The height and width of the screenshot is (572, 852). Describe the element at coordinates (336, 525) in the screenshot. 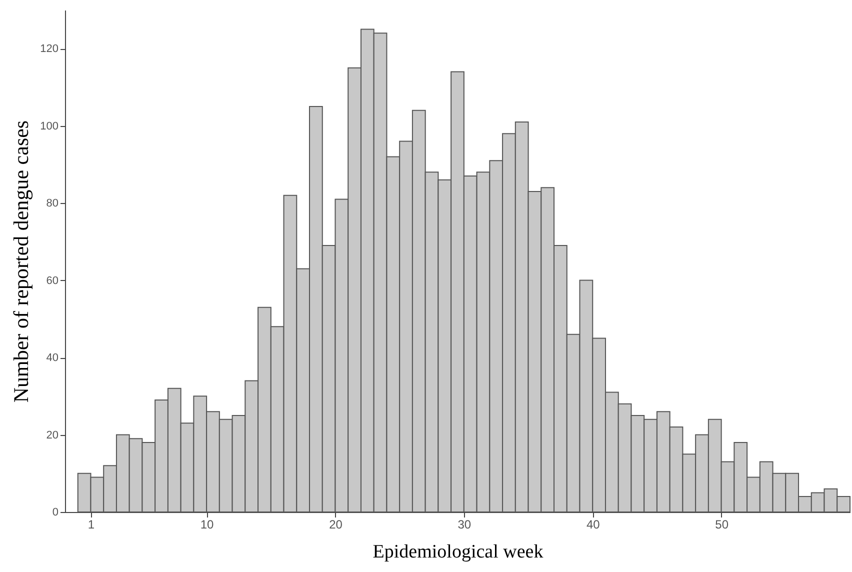

I see `x-tick-label: 20` at that location.